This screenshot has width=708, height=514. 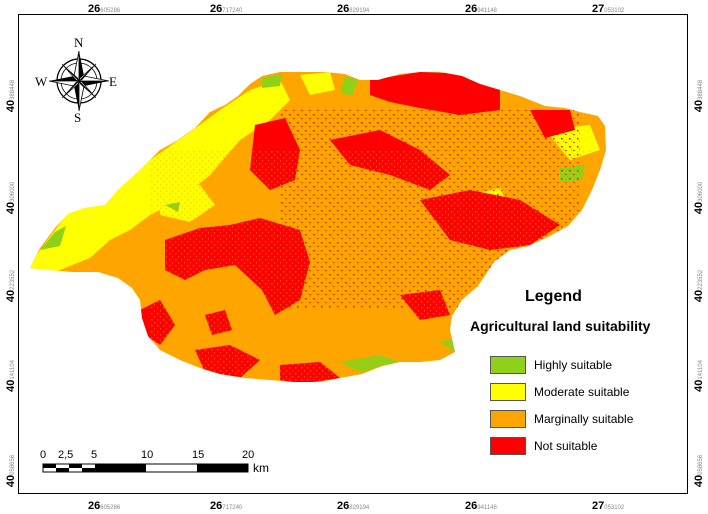 What do you see at coordinates (94, 455) in the screenshot?
I see `scale-label-2: 5` at bounding box center [94, 455].